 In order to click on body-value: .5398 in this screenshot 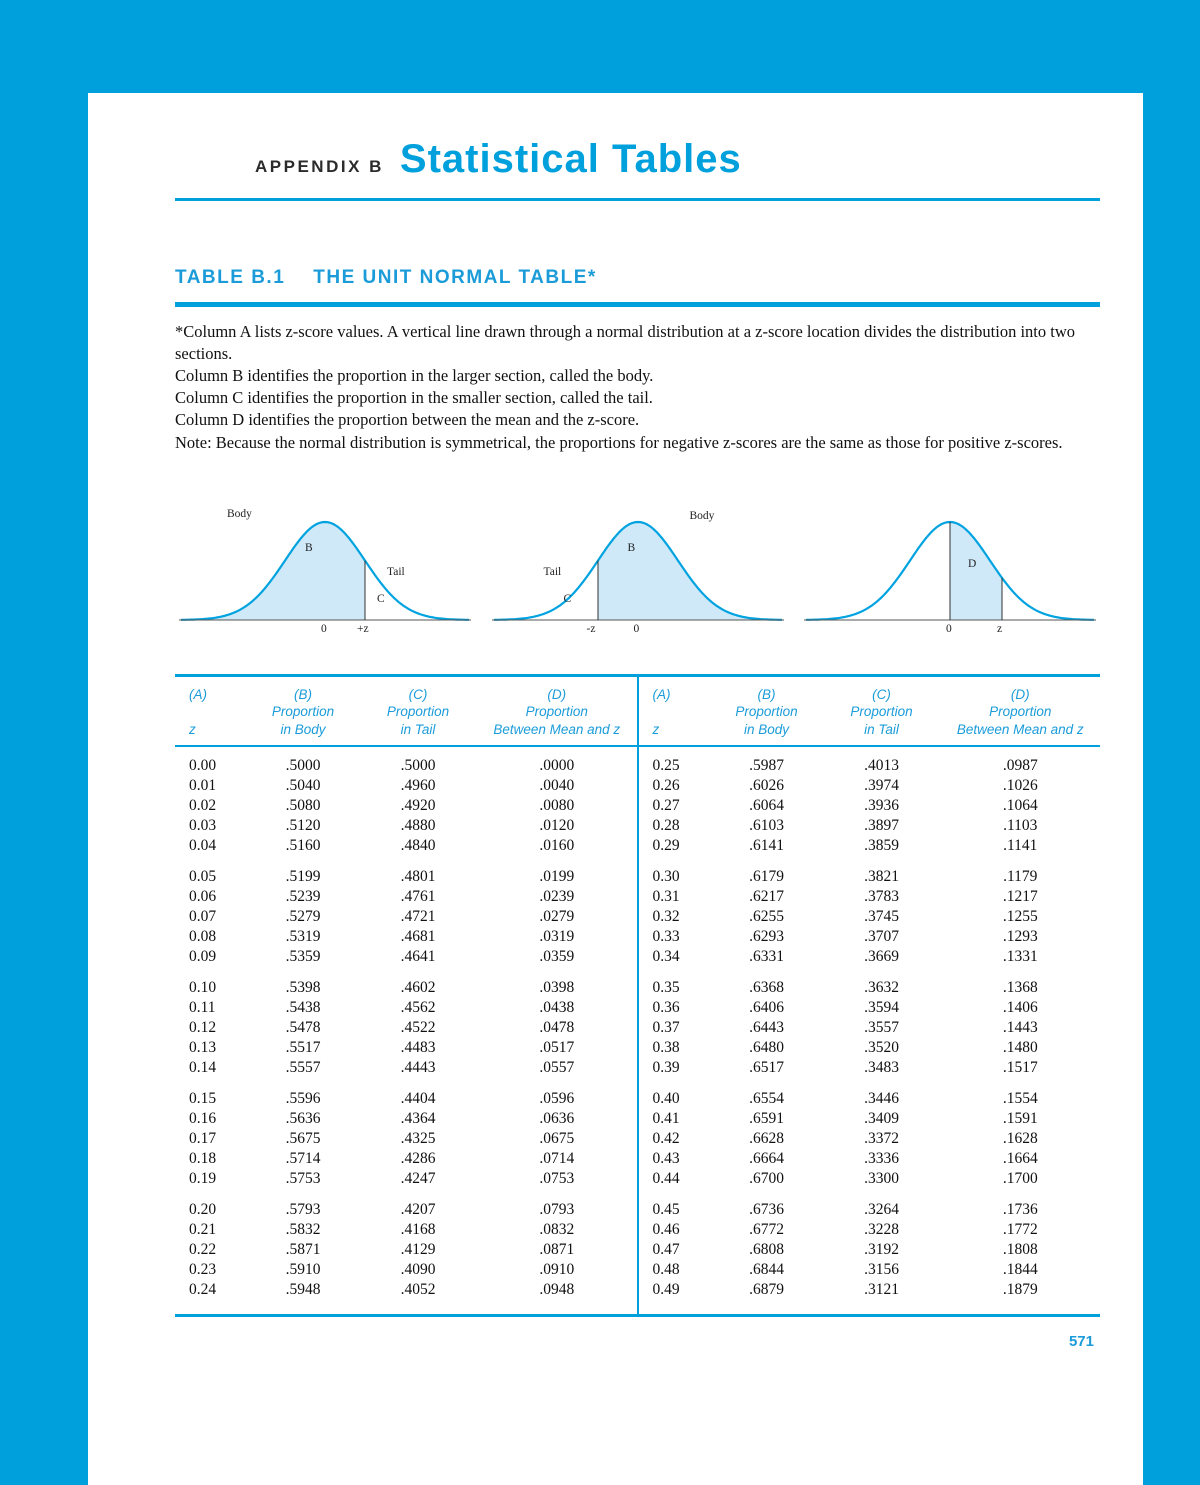, I will do `click(303, 987)`.